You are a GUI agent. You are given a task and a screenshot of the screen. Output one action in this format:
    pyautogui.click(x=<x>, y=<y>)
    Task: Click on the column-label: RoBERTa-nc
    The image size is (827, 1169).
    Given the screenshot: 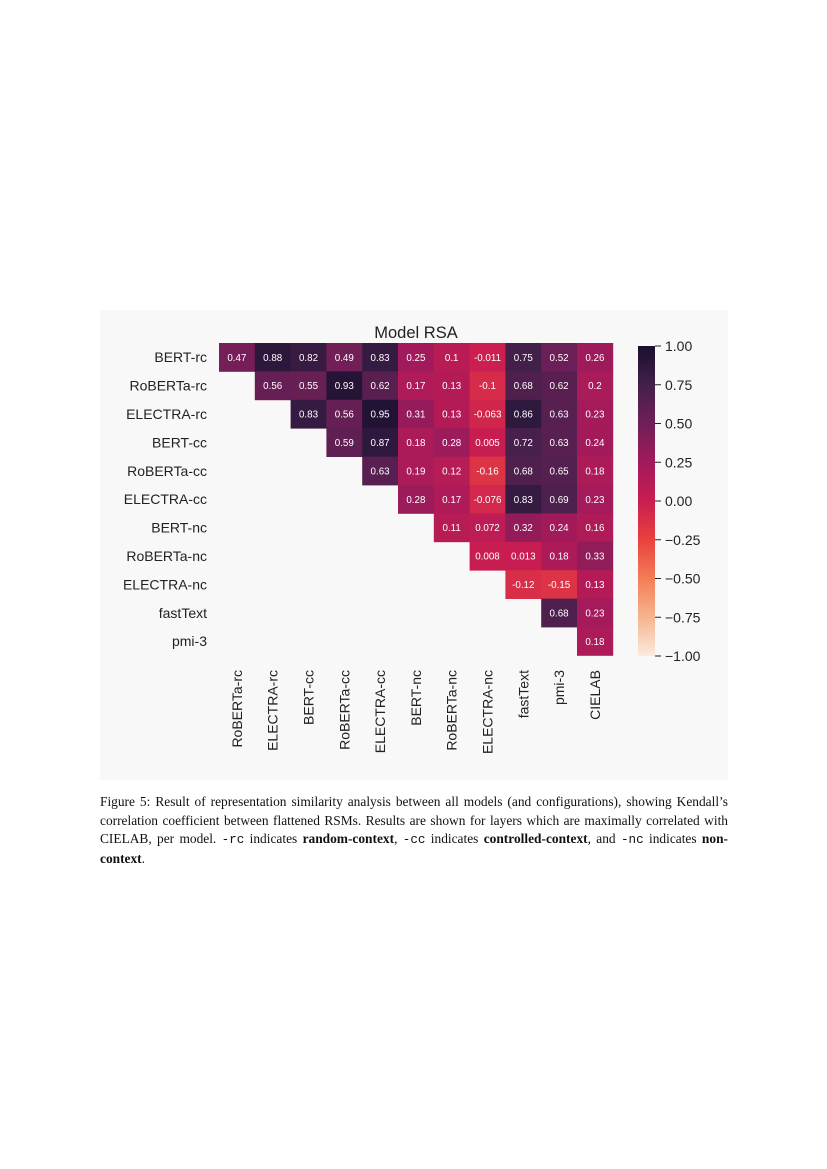 What is the action you would take?
    pyautogui.click(x=452, y=710)
    